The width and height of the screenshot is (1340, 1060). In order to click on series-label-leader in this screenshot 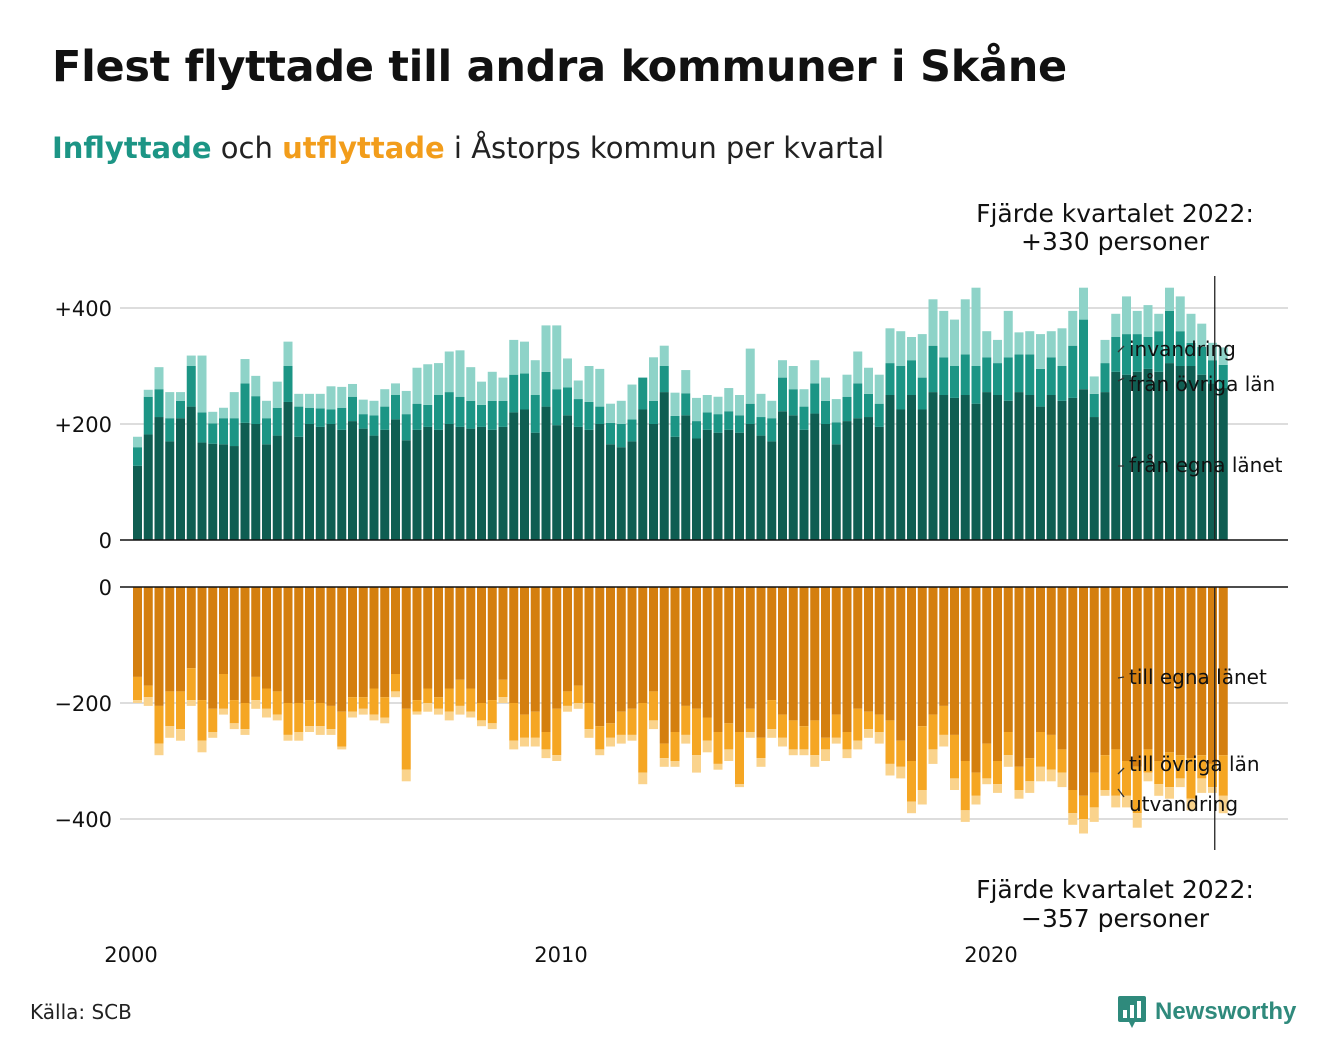, I will do `click(1121, 677)`.